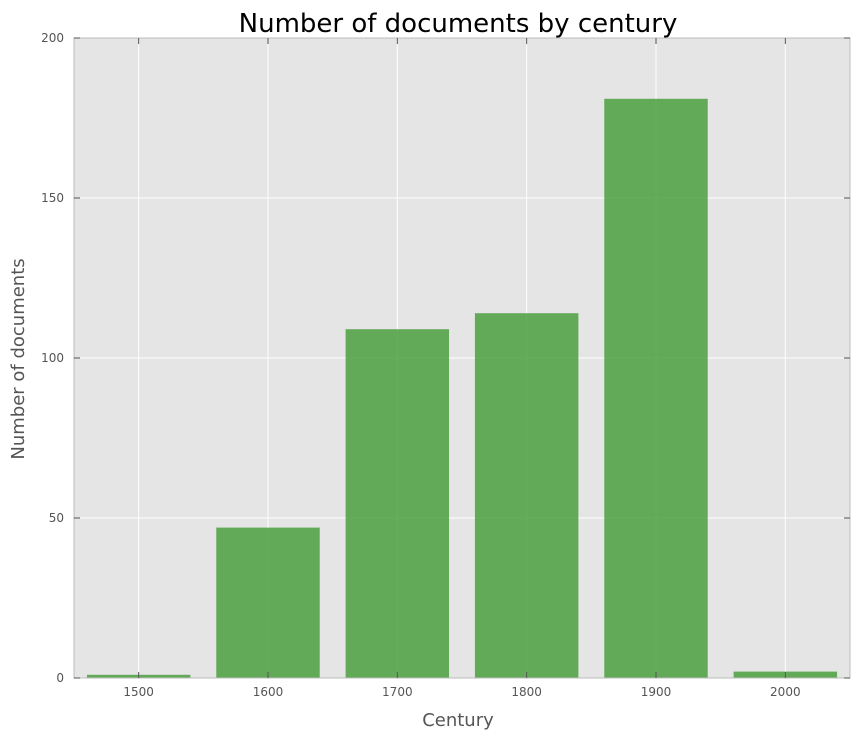 The height and width of the screenshot is (740, 858). I want to click on bar-1900, so click(655, 388).